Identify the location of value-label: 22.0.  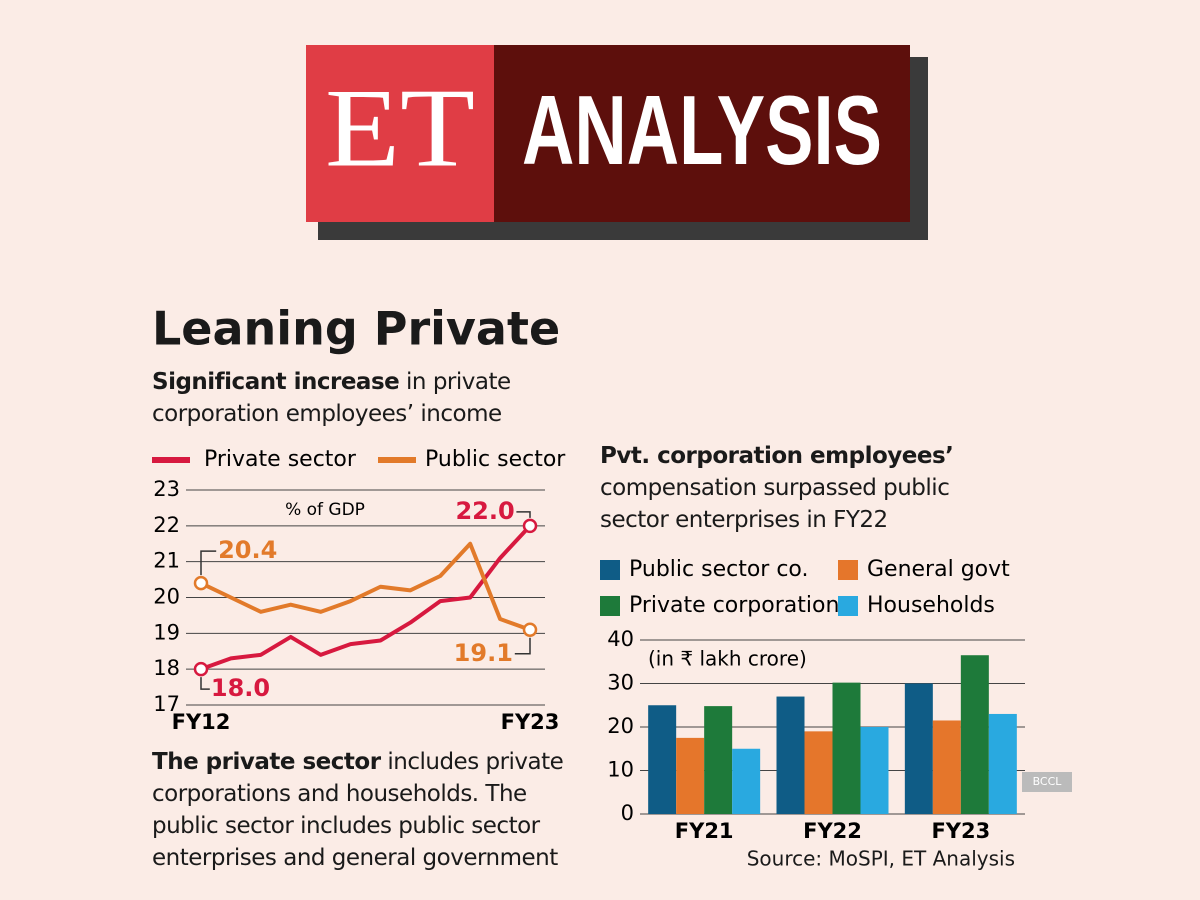
(484, 511).